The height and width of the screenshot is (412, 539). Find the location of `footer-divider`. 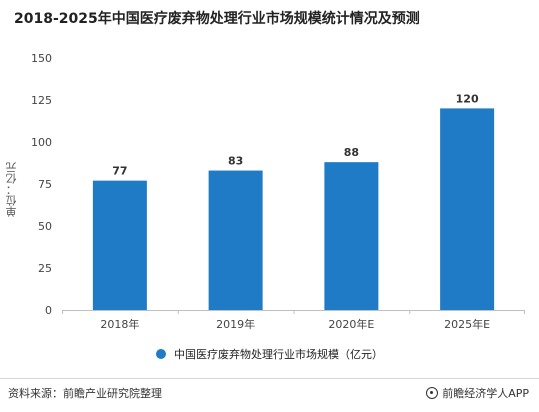

footer-divider is located at coordinates (269, 378).